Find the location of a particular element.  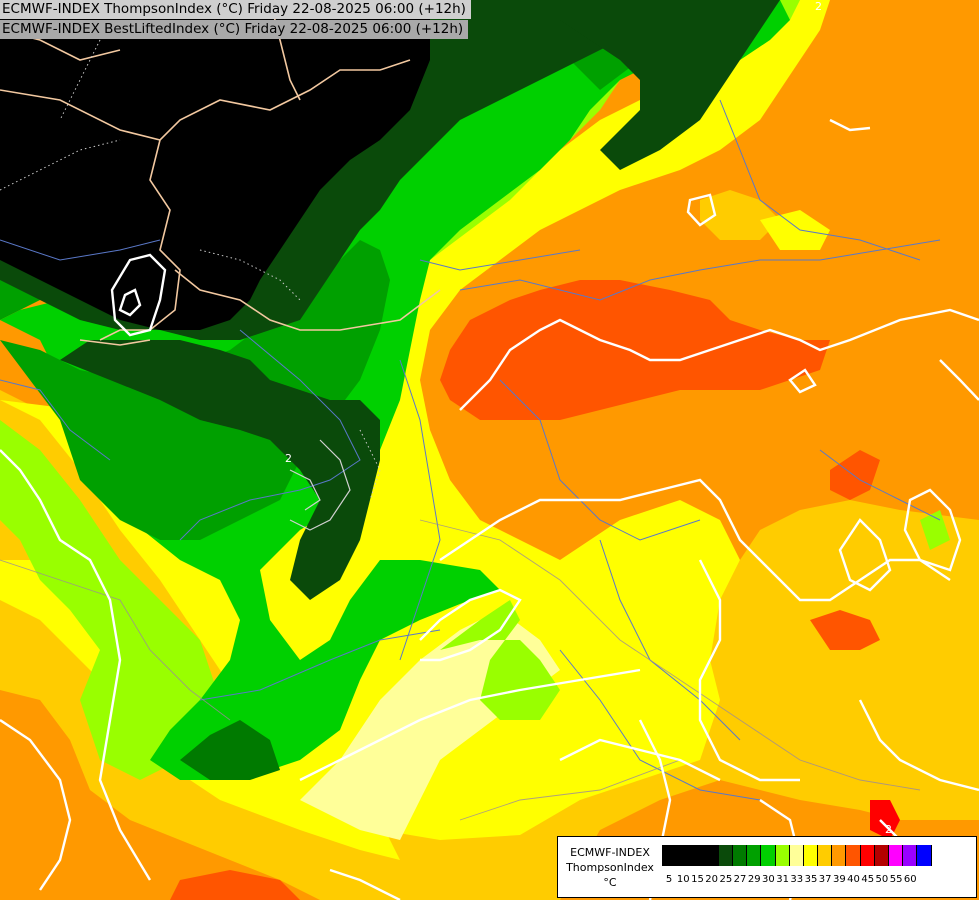

legend-tick-label: 37 is located at coordinates (825, 879).